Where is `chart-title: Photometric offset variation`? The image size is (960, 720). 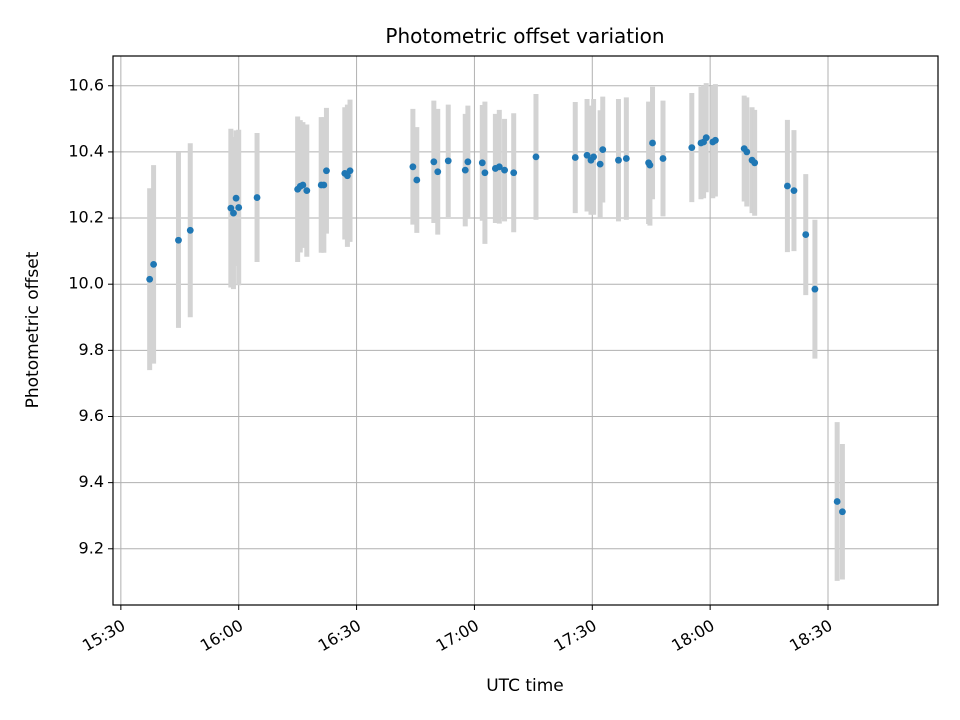 chart-title: Photometric offset variation is located at coordinates (524, 36).